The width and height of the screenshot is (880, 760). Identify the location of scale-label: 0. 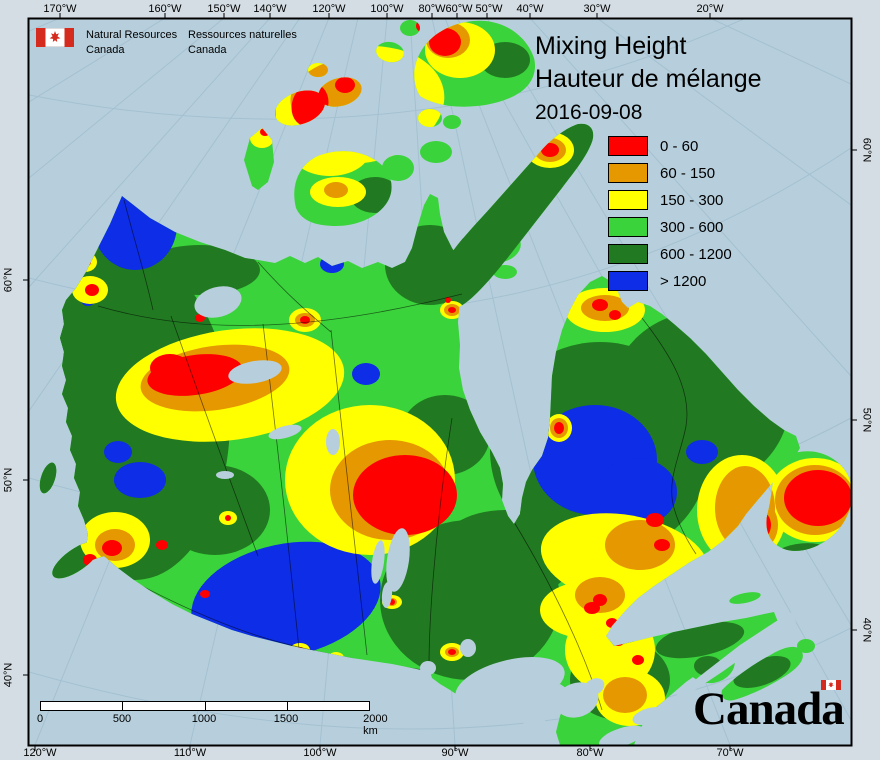
(40, 719).